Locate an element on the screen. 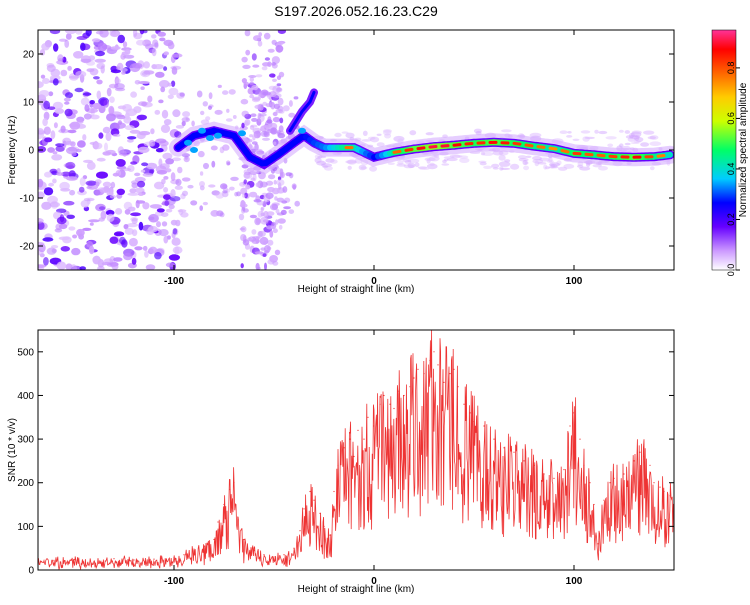 The image size is (750, 605). y-tick-label: 0 is located at coordinates (31, 151).